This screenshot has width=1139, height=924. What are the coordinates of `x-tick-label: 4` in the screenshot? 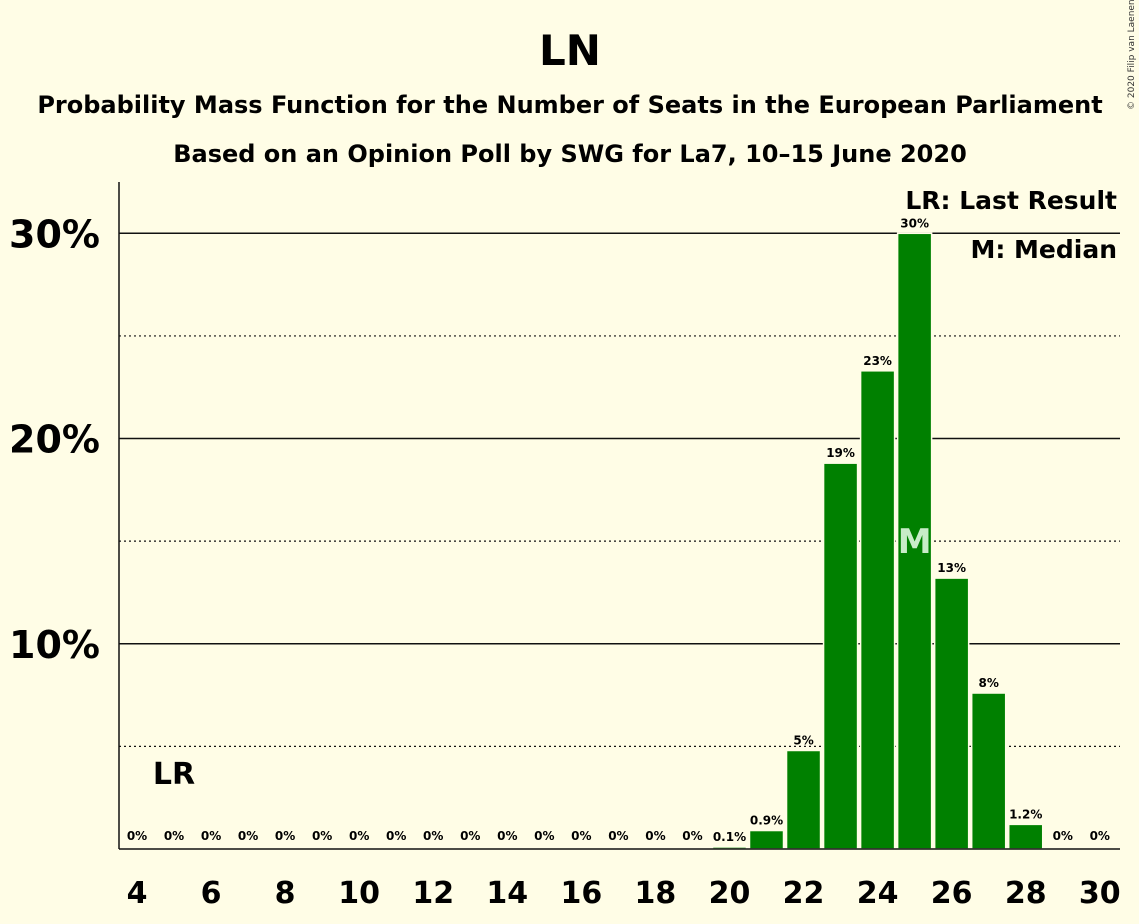 It's located at (137, 893).